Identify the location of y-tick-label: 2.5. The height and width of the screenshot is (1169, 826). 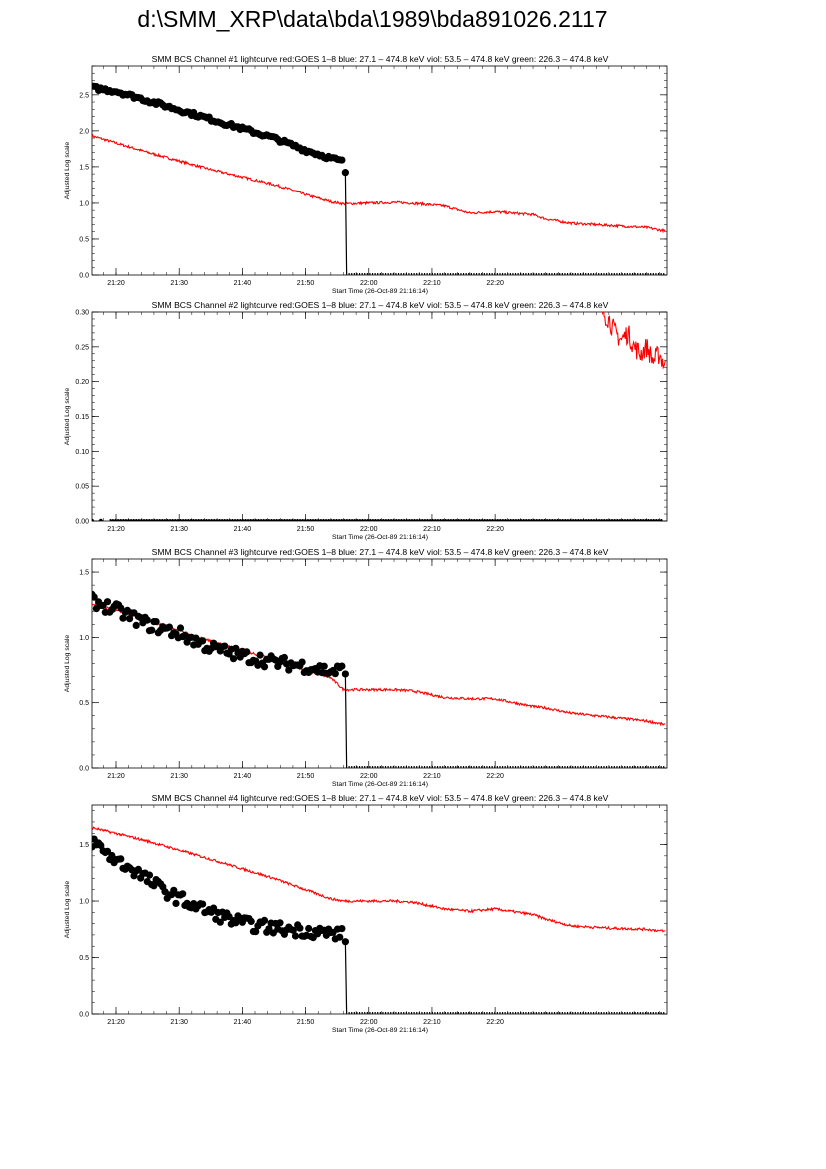
(84, 95).